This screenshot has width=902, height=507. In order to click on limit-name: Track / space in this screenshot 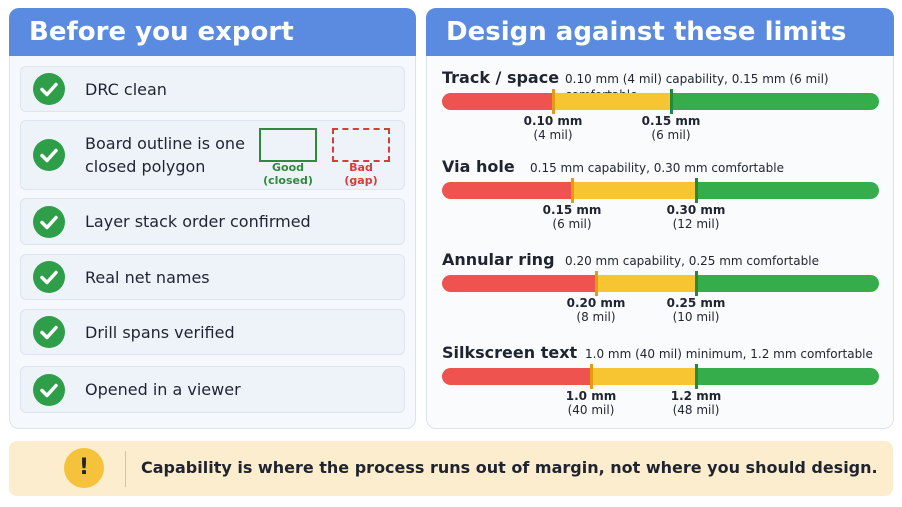, I will do `click(501, 77)`.